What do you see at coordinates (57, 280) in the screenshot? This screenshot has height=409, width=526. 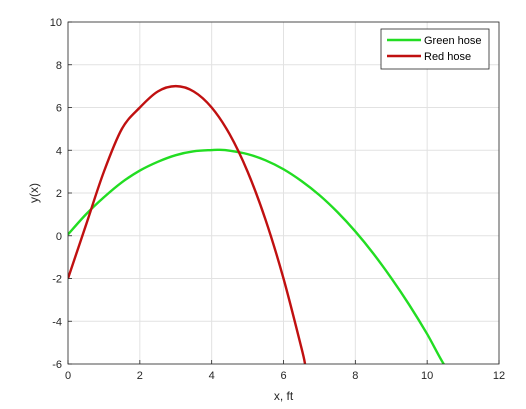 I see `y-tick-label: -2` at bounding box center [57, 280].